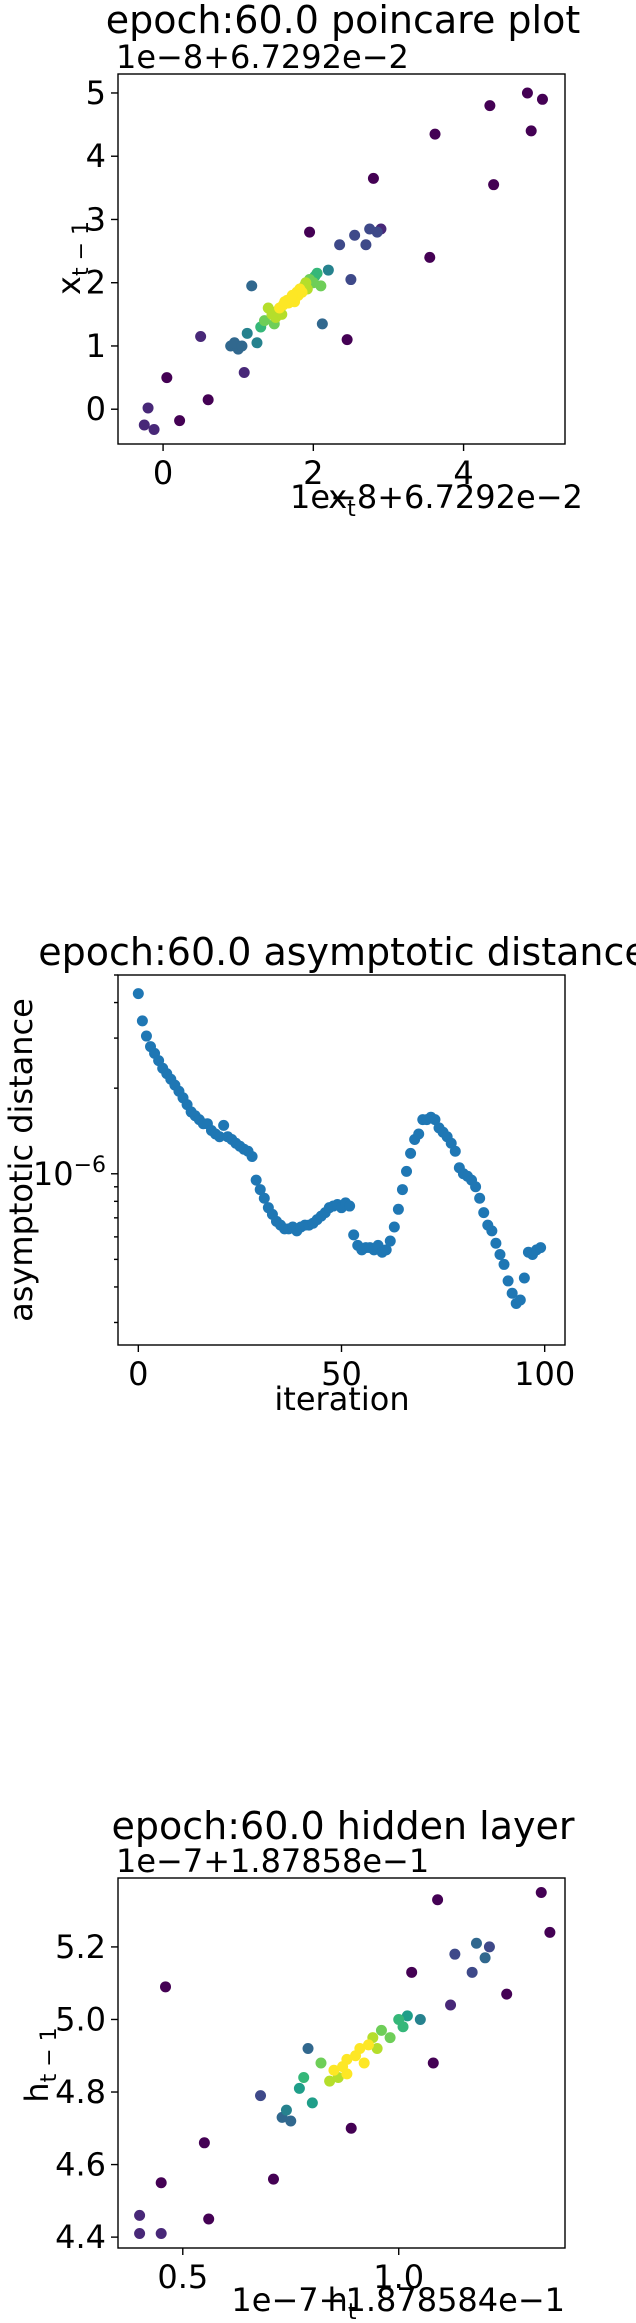 This screenshot has height=2323, width=636. I want to click on x-offset-text: 1e−8+6.7292e−2, so click(436, 497).